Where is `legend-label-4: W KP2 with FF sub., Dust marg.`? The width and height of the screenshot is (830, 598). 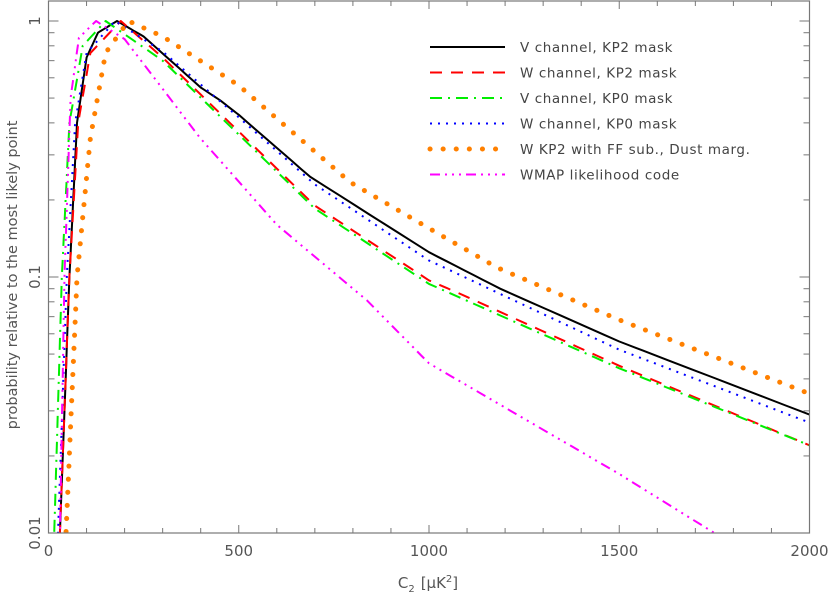 legend-label-4: W KP2 with FF sub., Dust marg. is located at coordinates (635, 150).